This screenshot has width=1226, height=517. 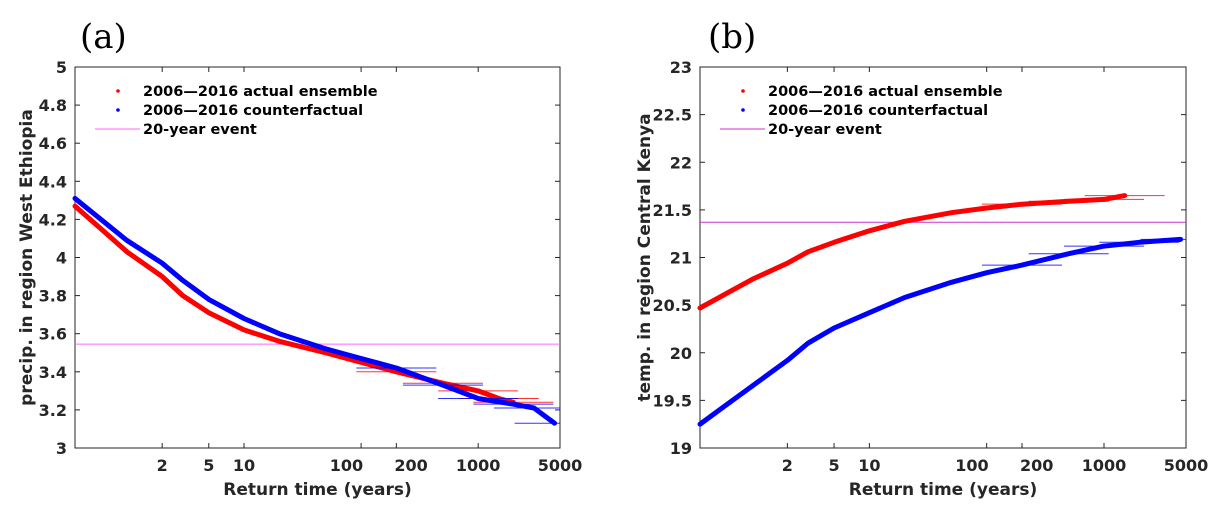 What do you see at coordinates (681, 448) in the screenshot?
I see `y-tick-label: 19` at bounding box center [681, 448].